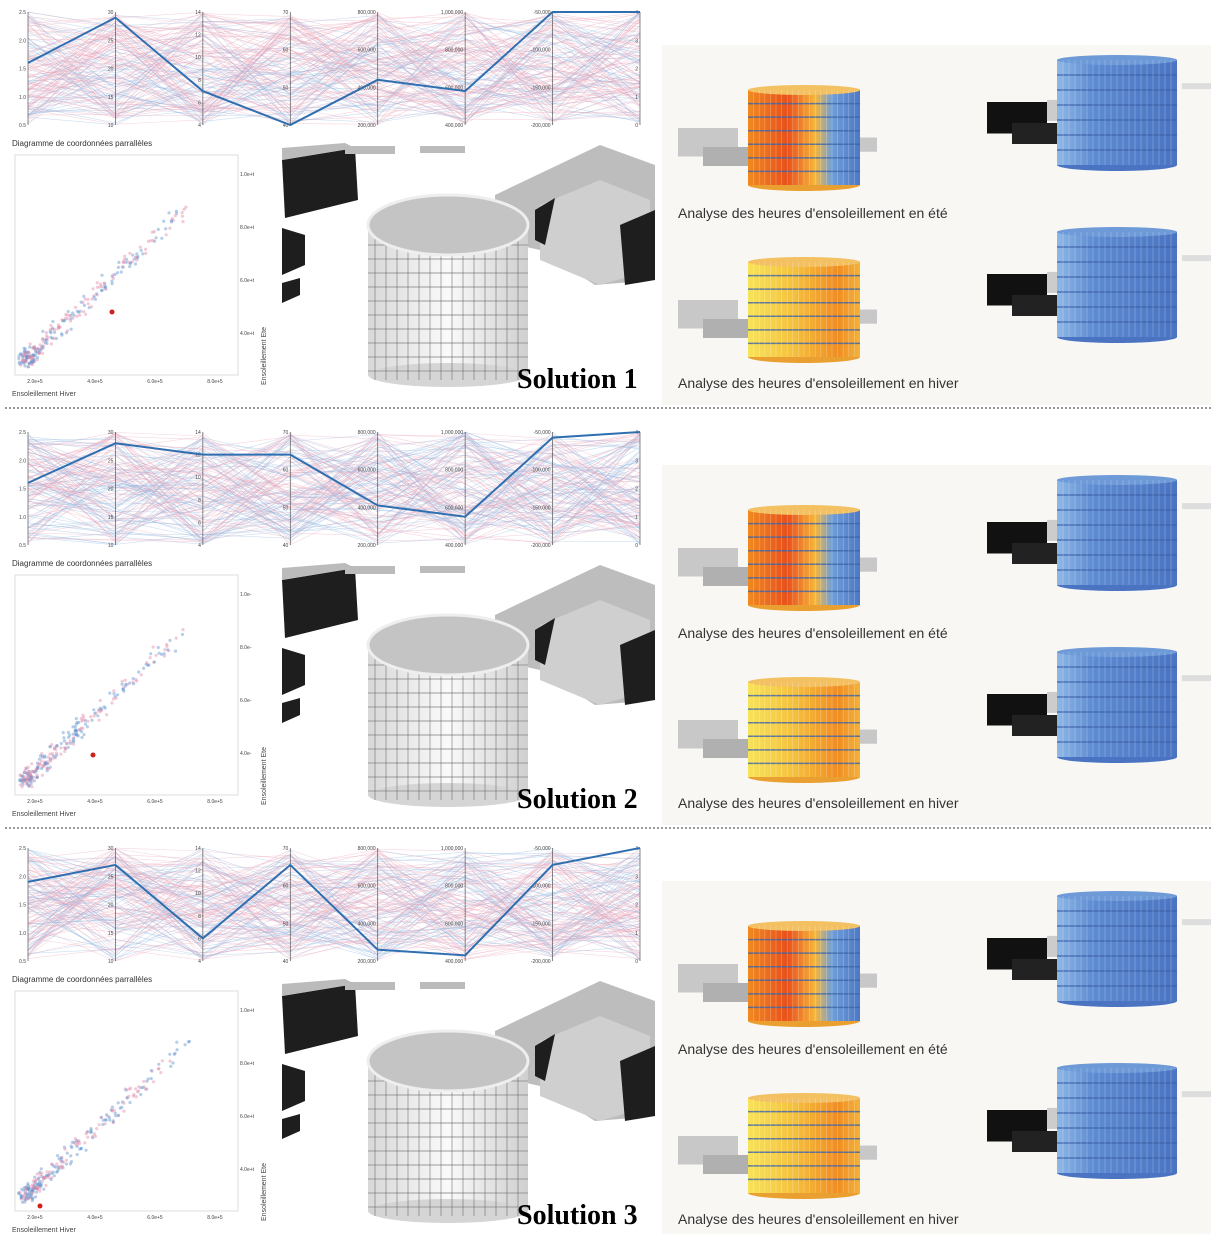 The width and height of the screenshot is (1211, 1234). What do you see at coordinates (111, 546) in the screenshot?
I see `parallel-tick-label: 10` at bounding box center [111, 546].